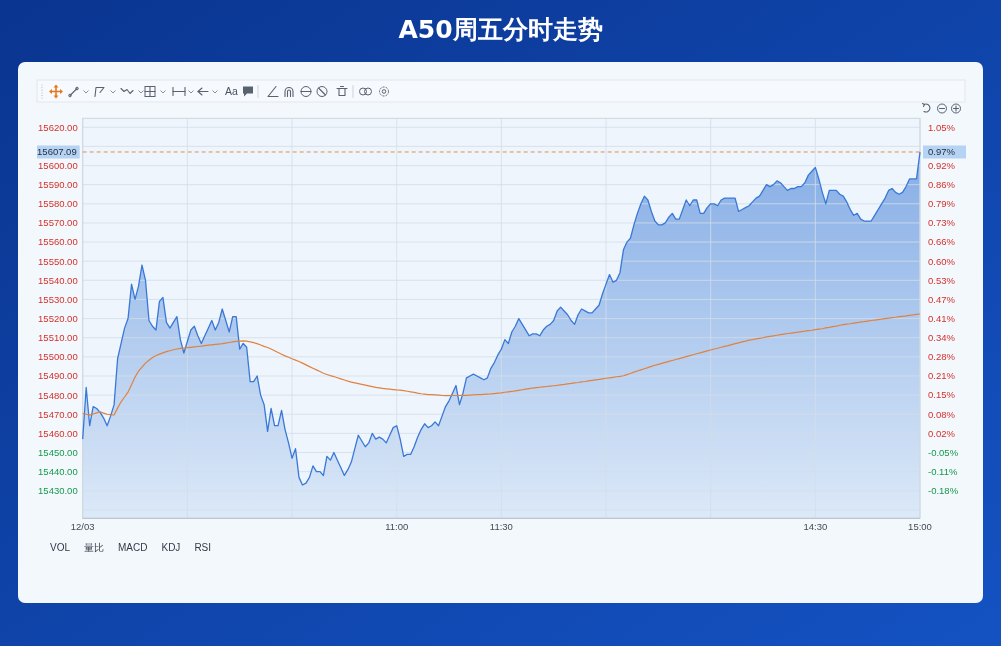  What do you see at coordinates (942, 318) in the screenshot?
I see `y2-tick-label: 0.41%` at bounding box center [942, 318].